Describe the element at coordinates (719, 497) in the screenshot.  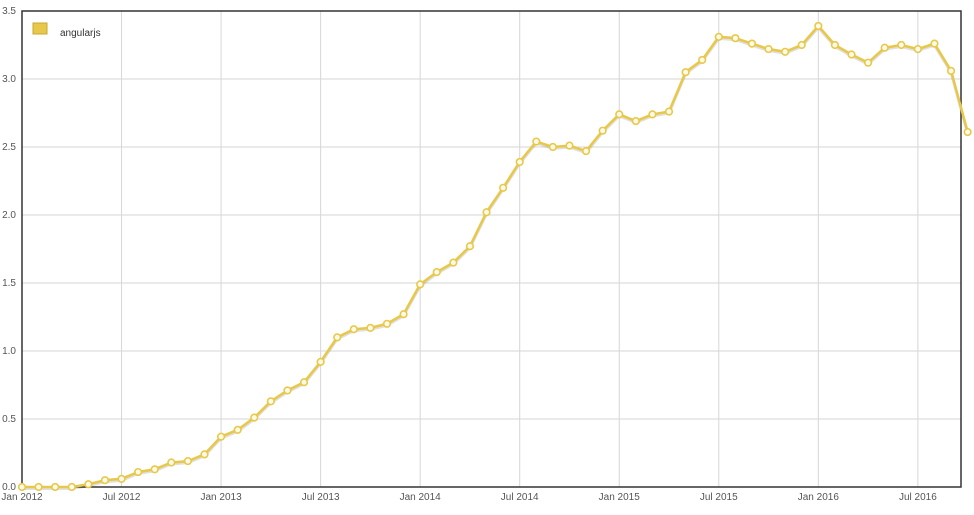
I see `x-tick-label: Jul 2015` at that location.